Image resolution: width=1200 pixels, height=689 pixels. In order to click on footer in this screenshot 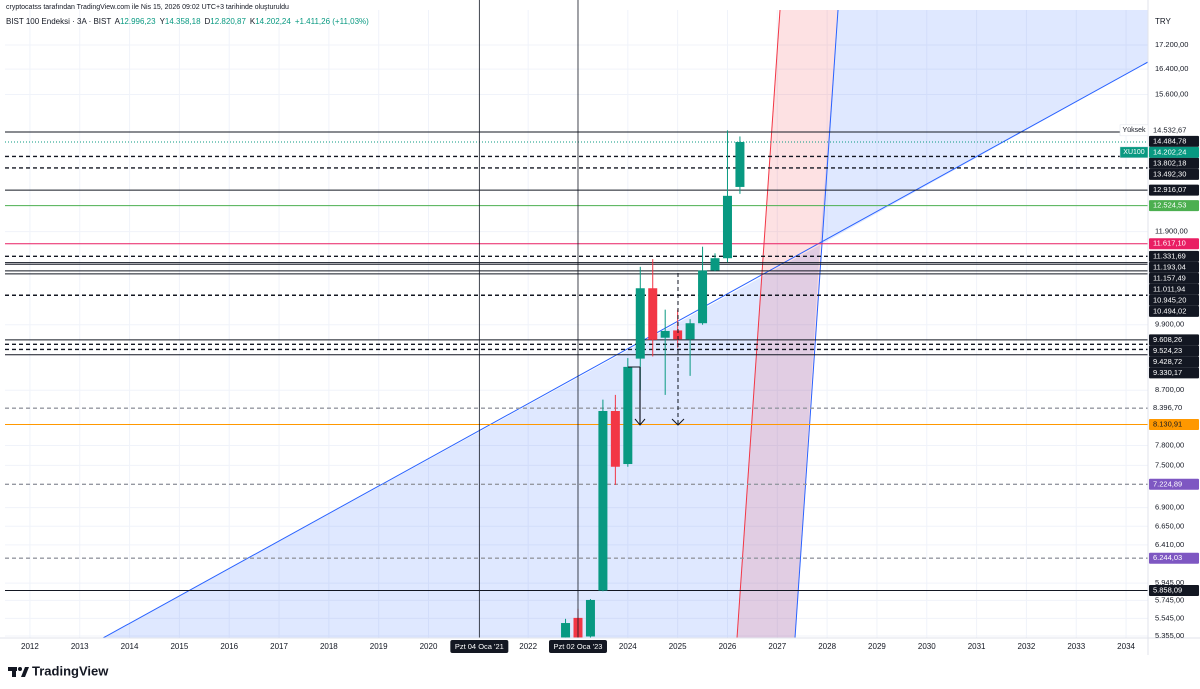, I will do `click(600, 672)`.